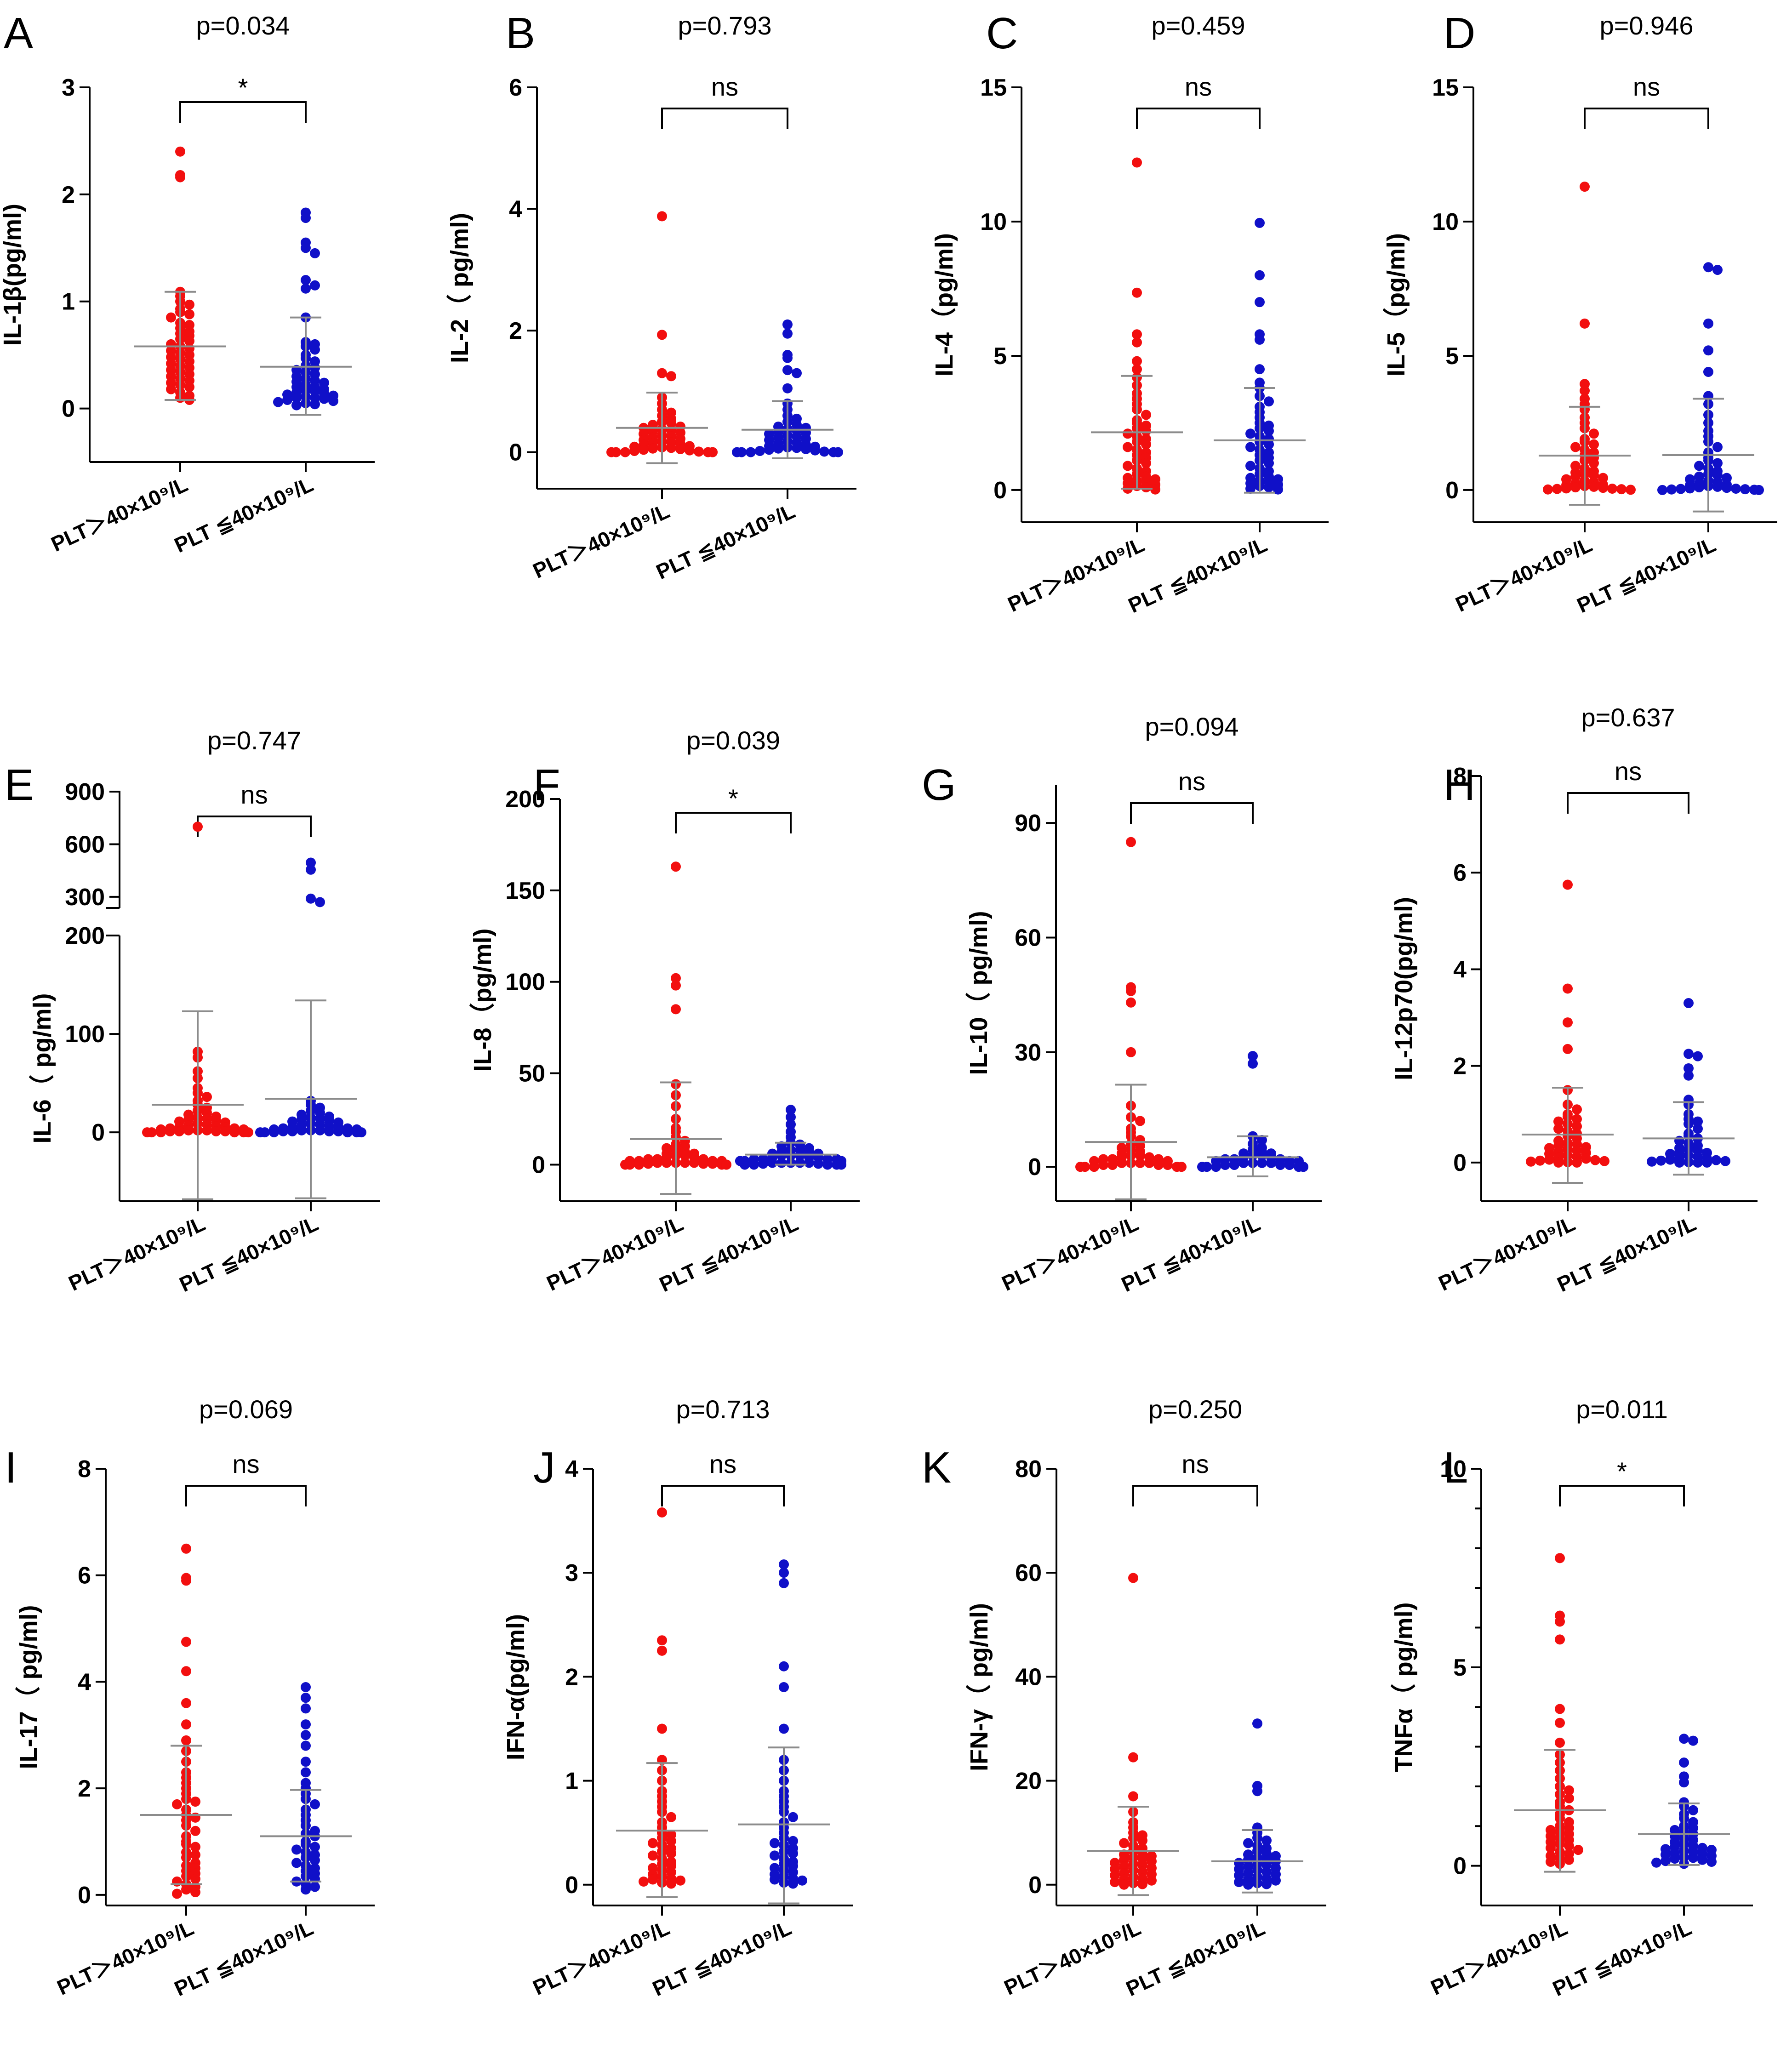  What do you see at coordinates (525, 799) in the screenshot?
I see `y-tick-label: 200` at bounding box center [525, 799].